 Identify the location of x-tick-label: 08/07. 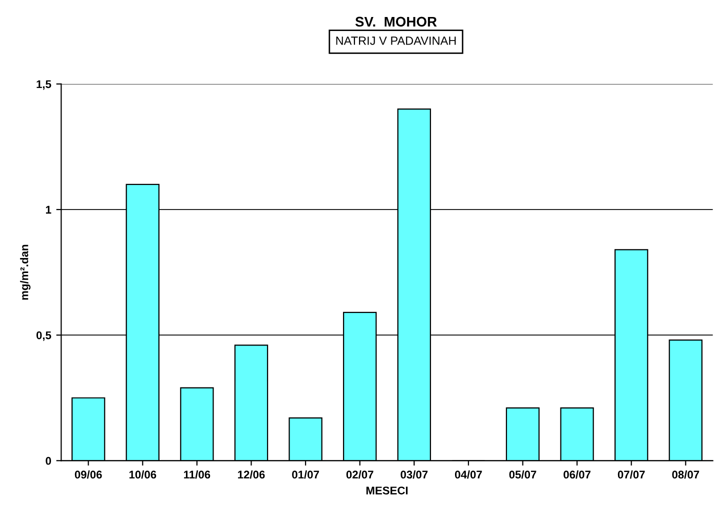
(686, 474).